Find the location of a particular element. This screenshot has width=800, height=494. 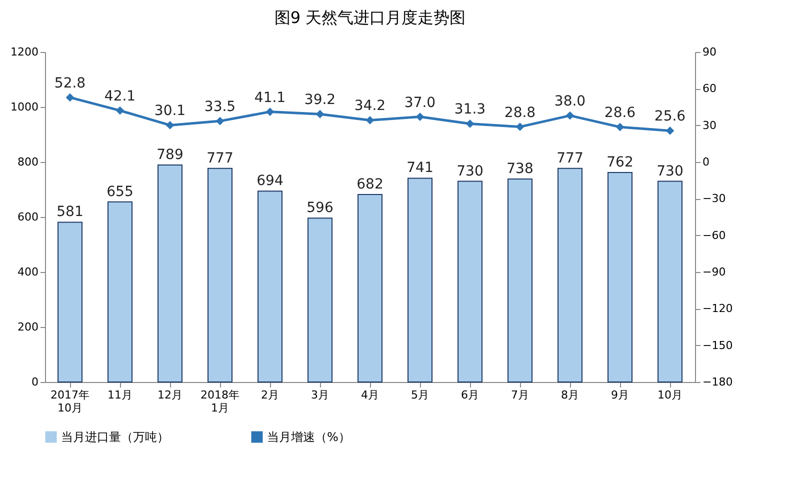

x-tick-label: 2017年 10月 is located at coordinates (70, 401).